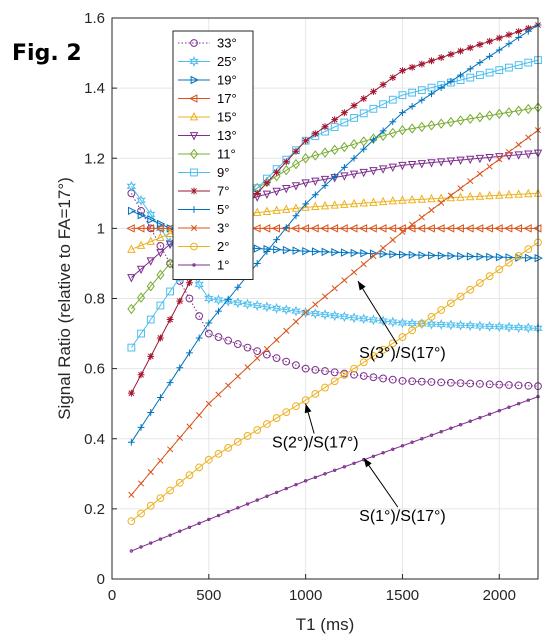 Image resolution: width=552 pixels, height=644 pixels. I want to click on annotation-label: S(2°)/S(17°), so click(315, 443).